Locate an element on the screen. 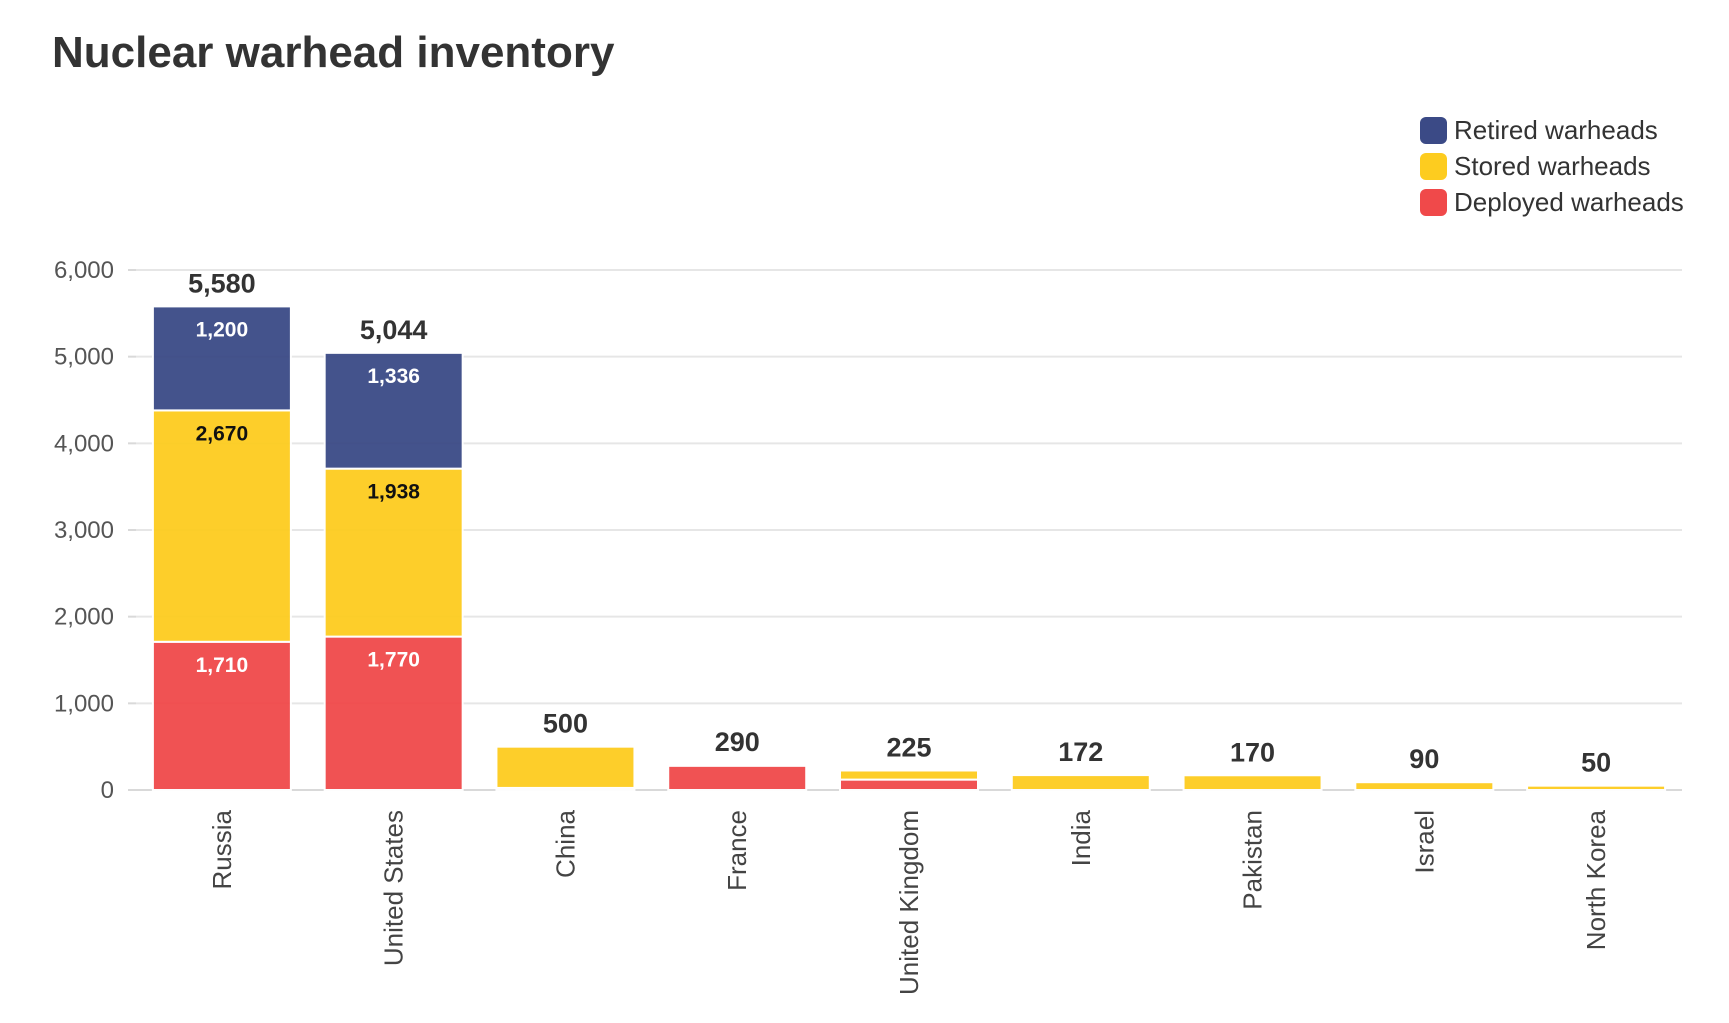  total-value-label: 5,044 is located at coordinates (394, 330).